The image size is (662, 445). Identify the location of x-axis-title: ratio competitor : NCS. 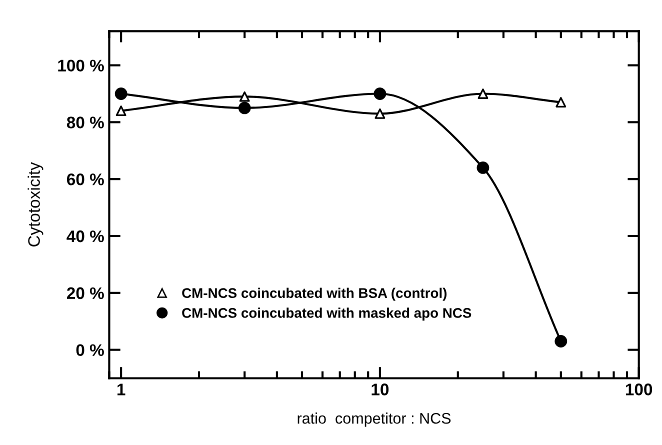
(374, 419).